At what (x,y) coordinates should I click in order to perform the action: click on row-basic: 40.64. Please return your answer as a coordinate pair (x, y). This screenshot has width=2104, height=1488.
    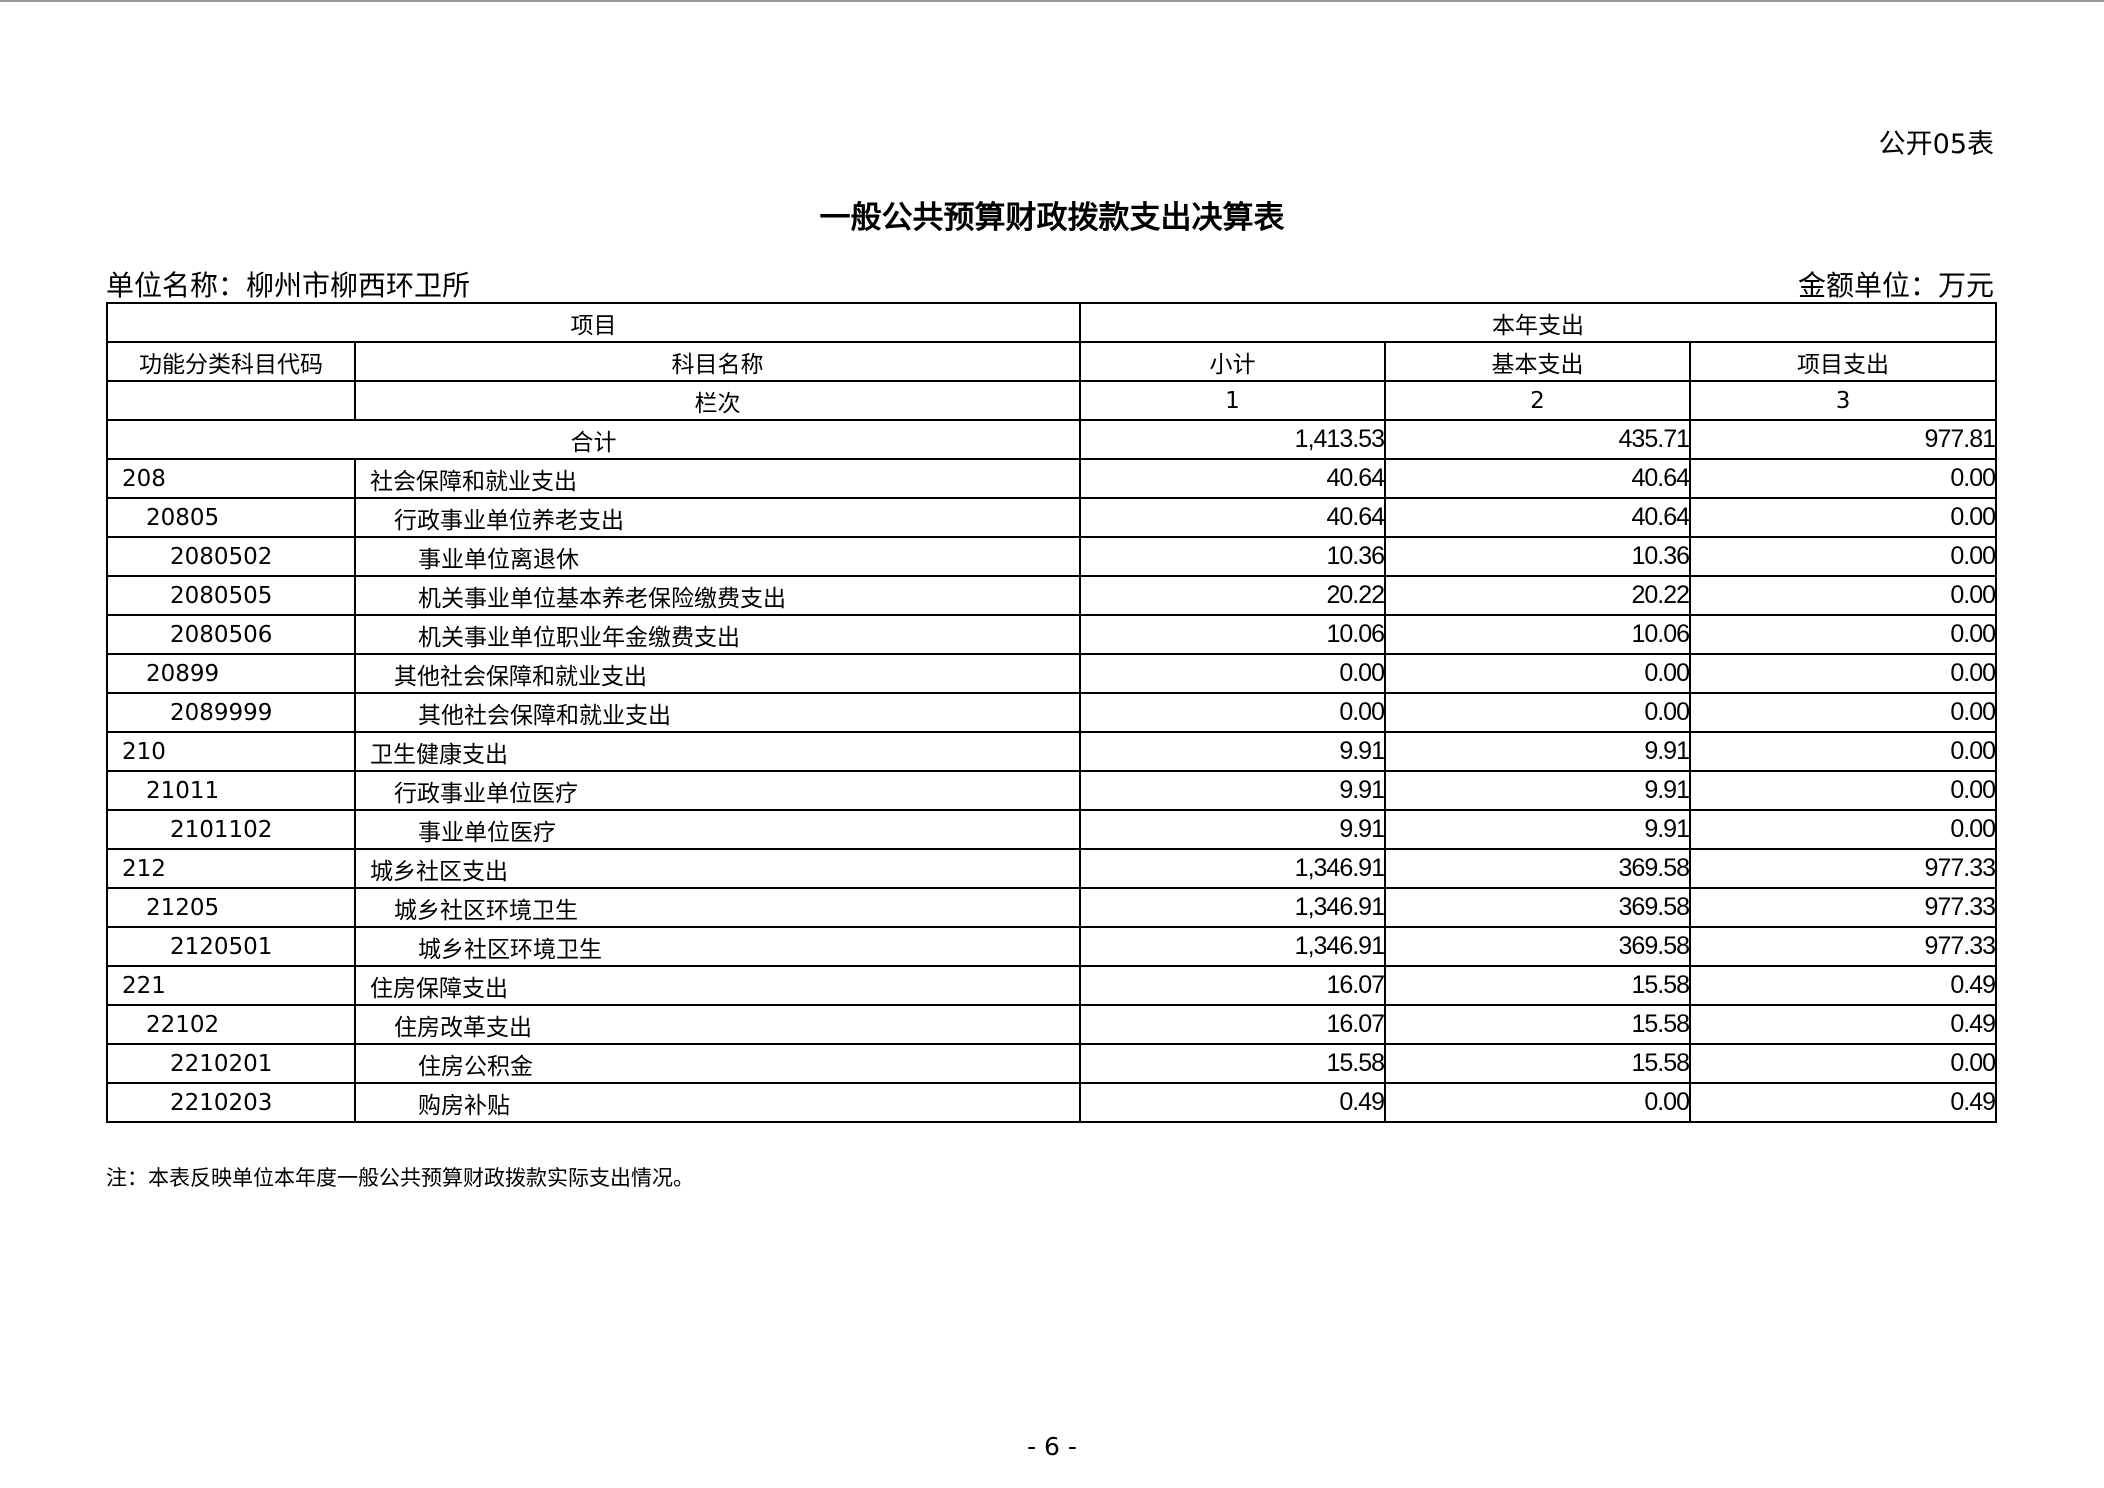
    Looking at the image, I should click on (1537, 478).